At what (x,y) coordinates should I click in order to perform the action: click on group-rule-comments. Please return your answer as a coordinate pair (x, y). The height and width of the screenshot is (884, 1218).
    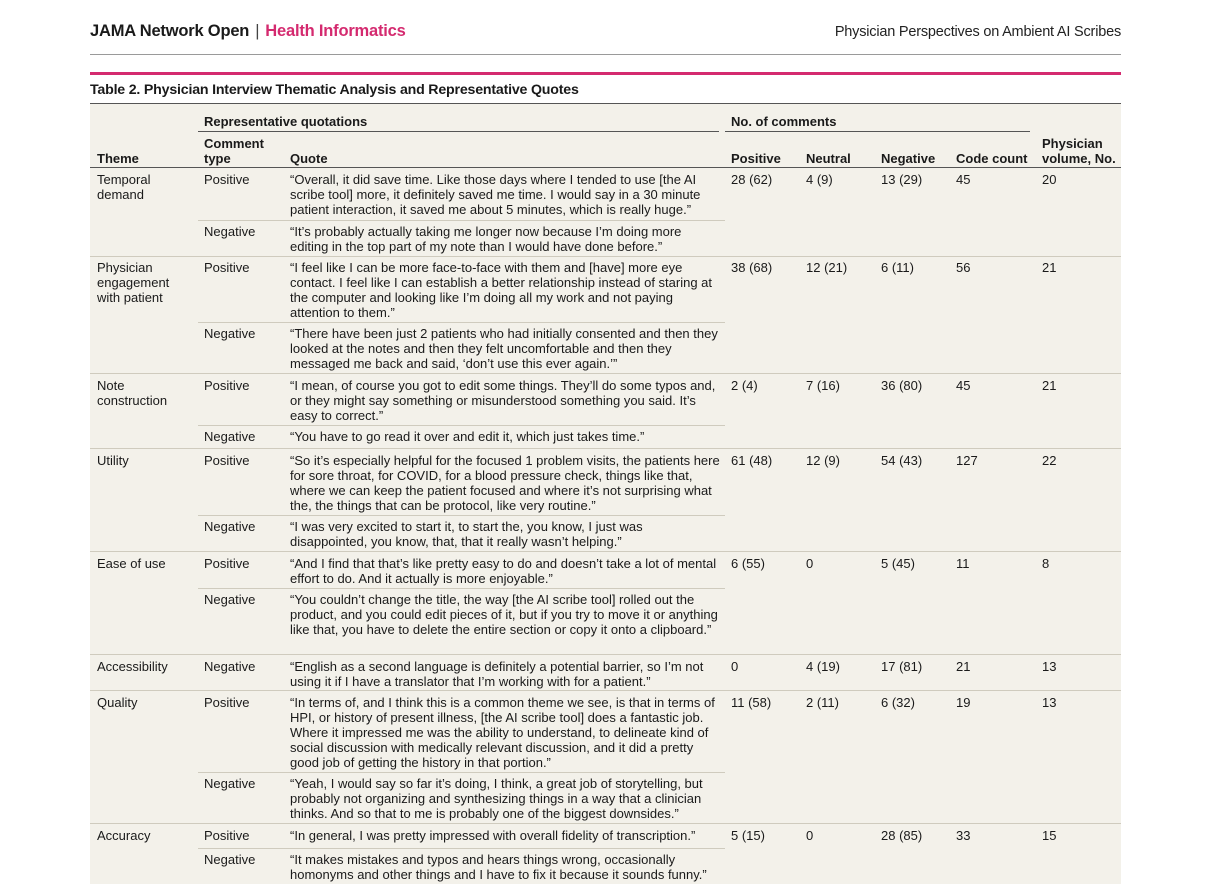
    Looking at the image, I should click on (877, 131).